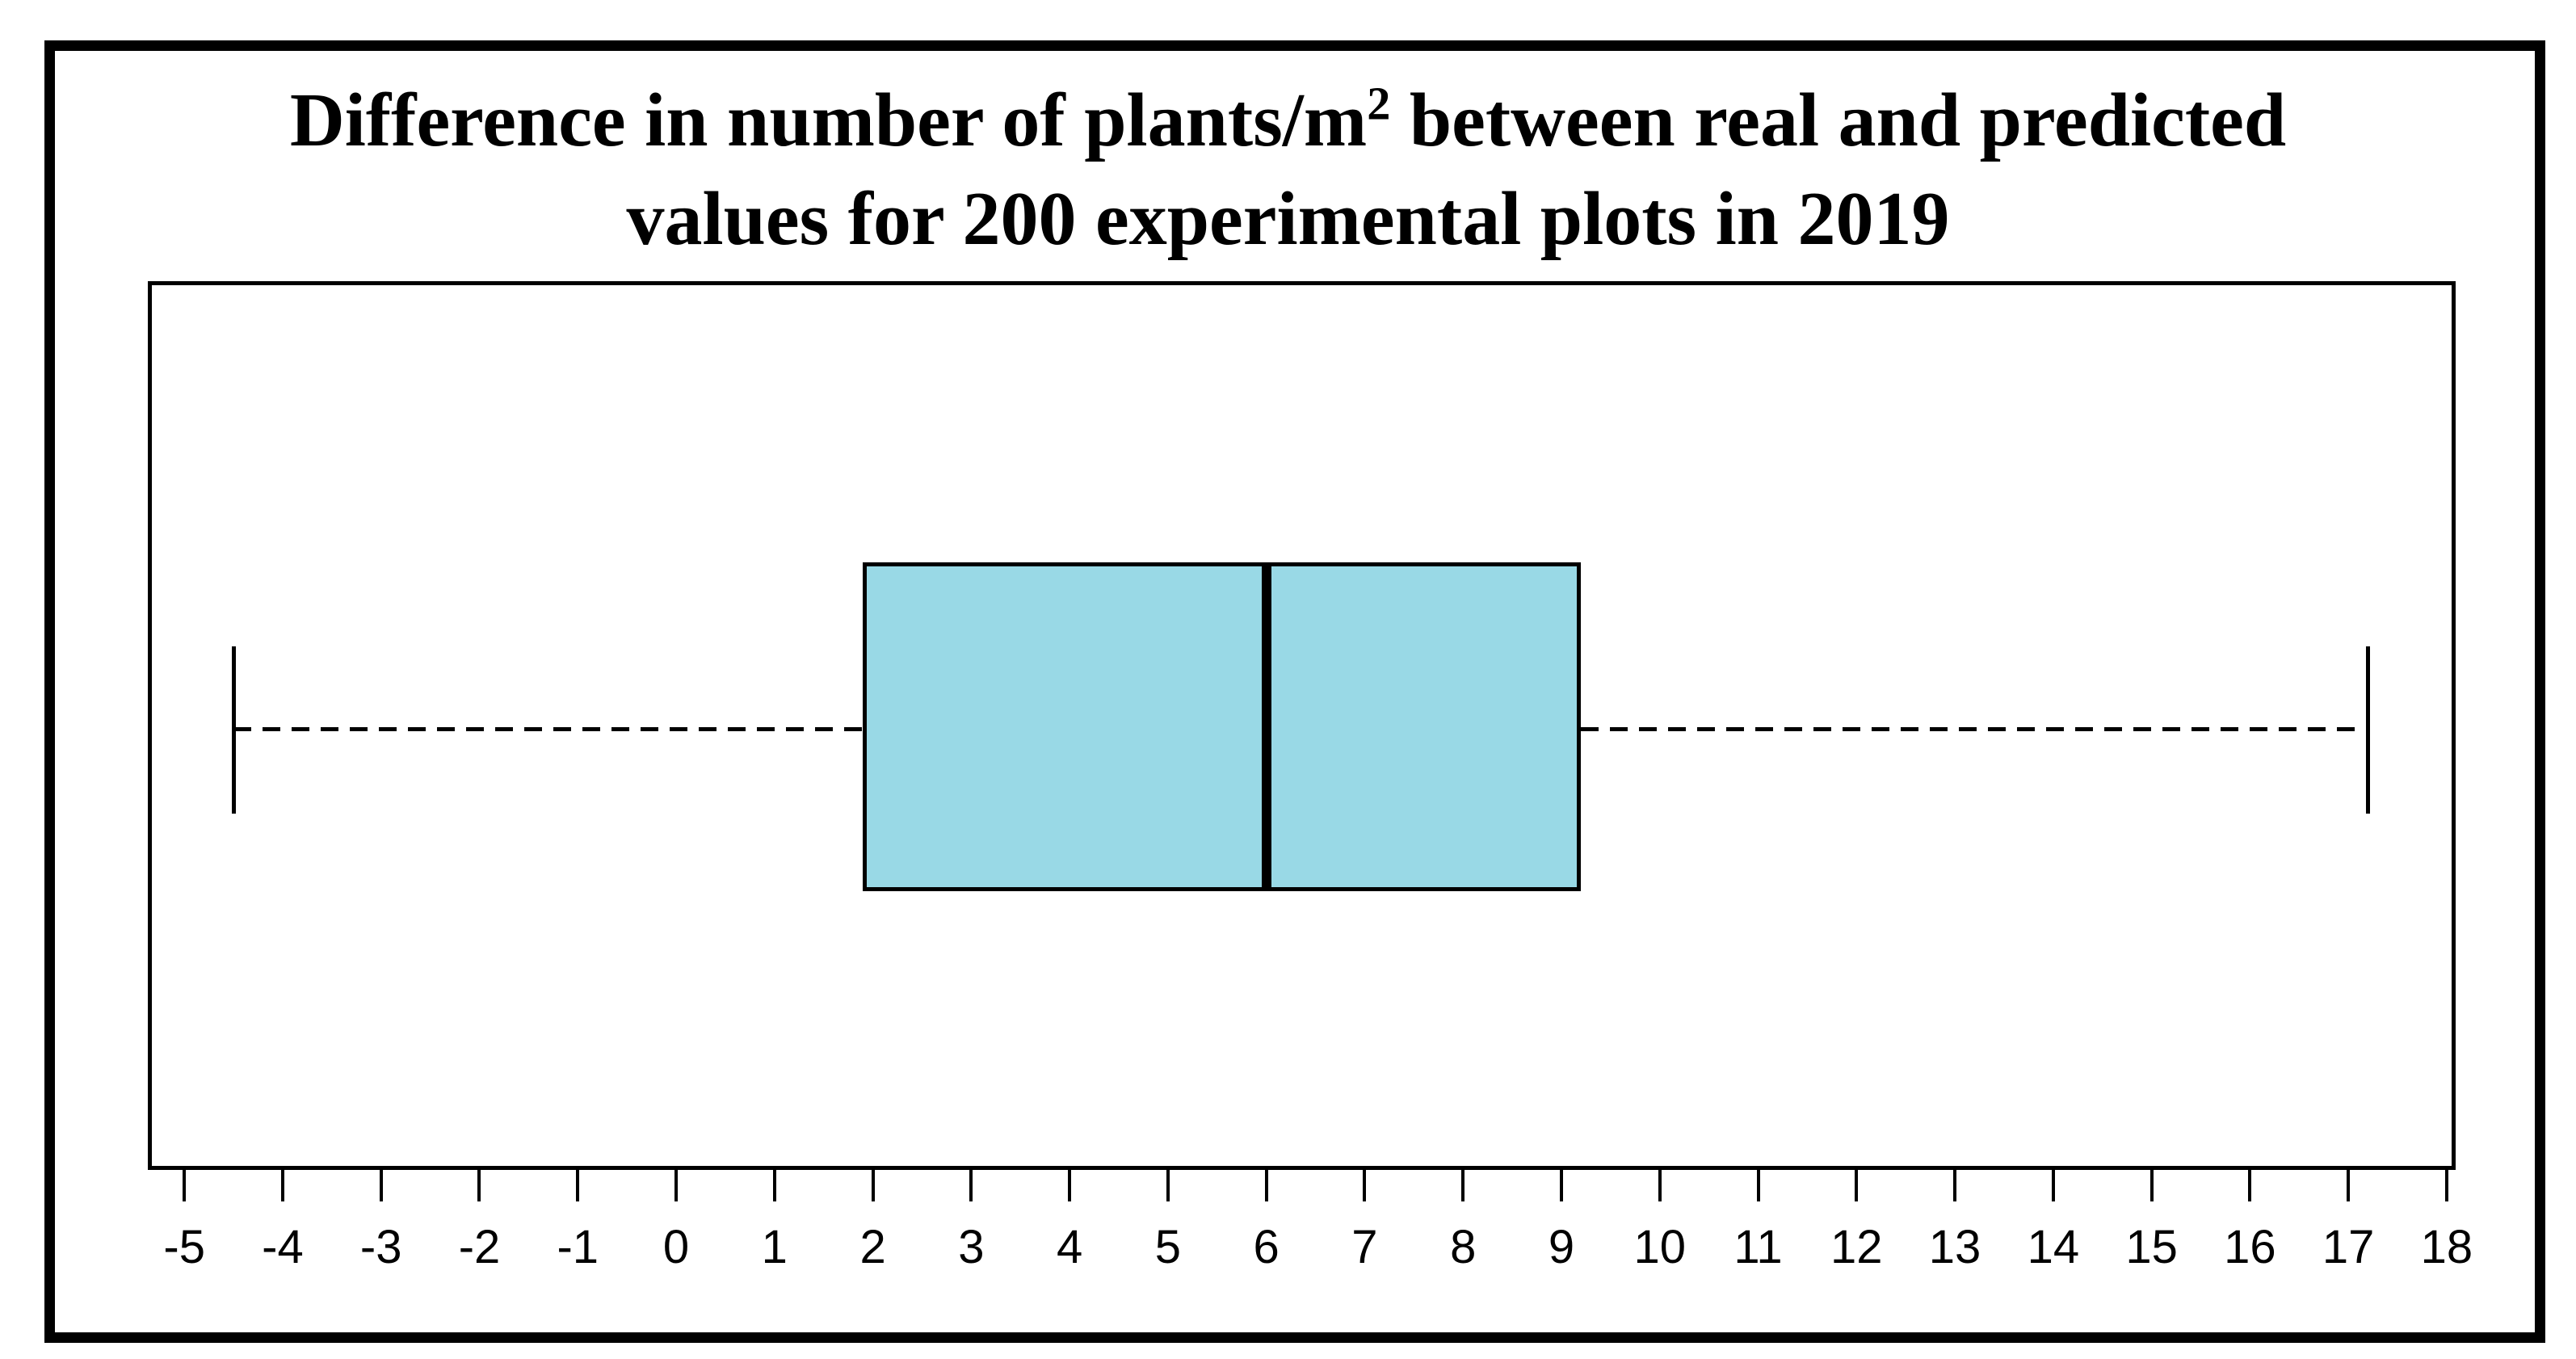 The image size is (2576, 1359). Describe the element at coordinates (676, 1247) in the screenshot. I see `x-axis-tick-label: 0` at that location.